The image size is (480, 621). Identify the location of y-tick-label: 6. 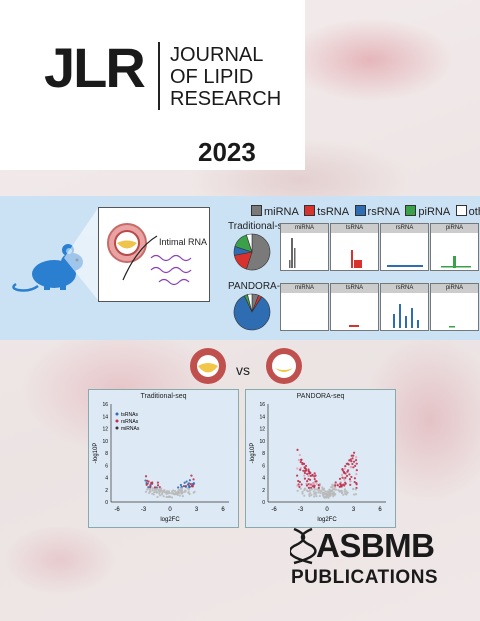
(106, 466).